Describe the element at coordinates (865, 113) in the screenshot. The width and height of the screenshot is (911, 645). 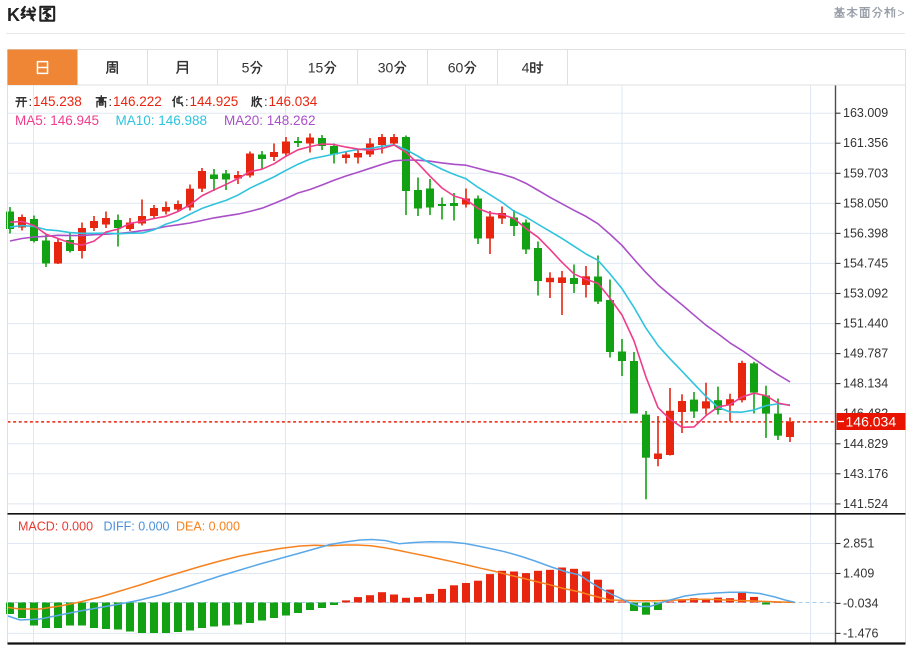
I see `svg-text: 163.009` at that location.